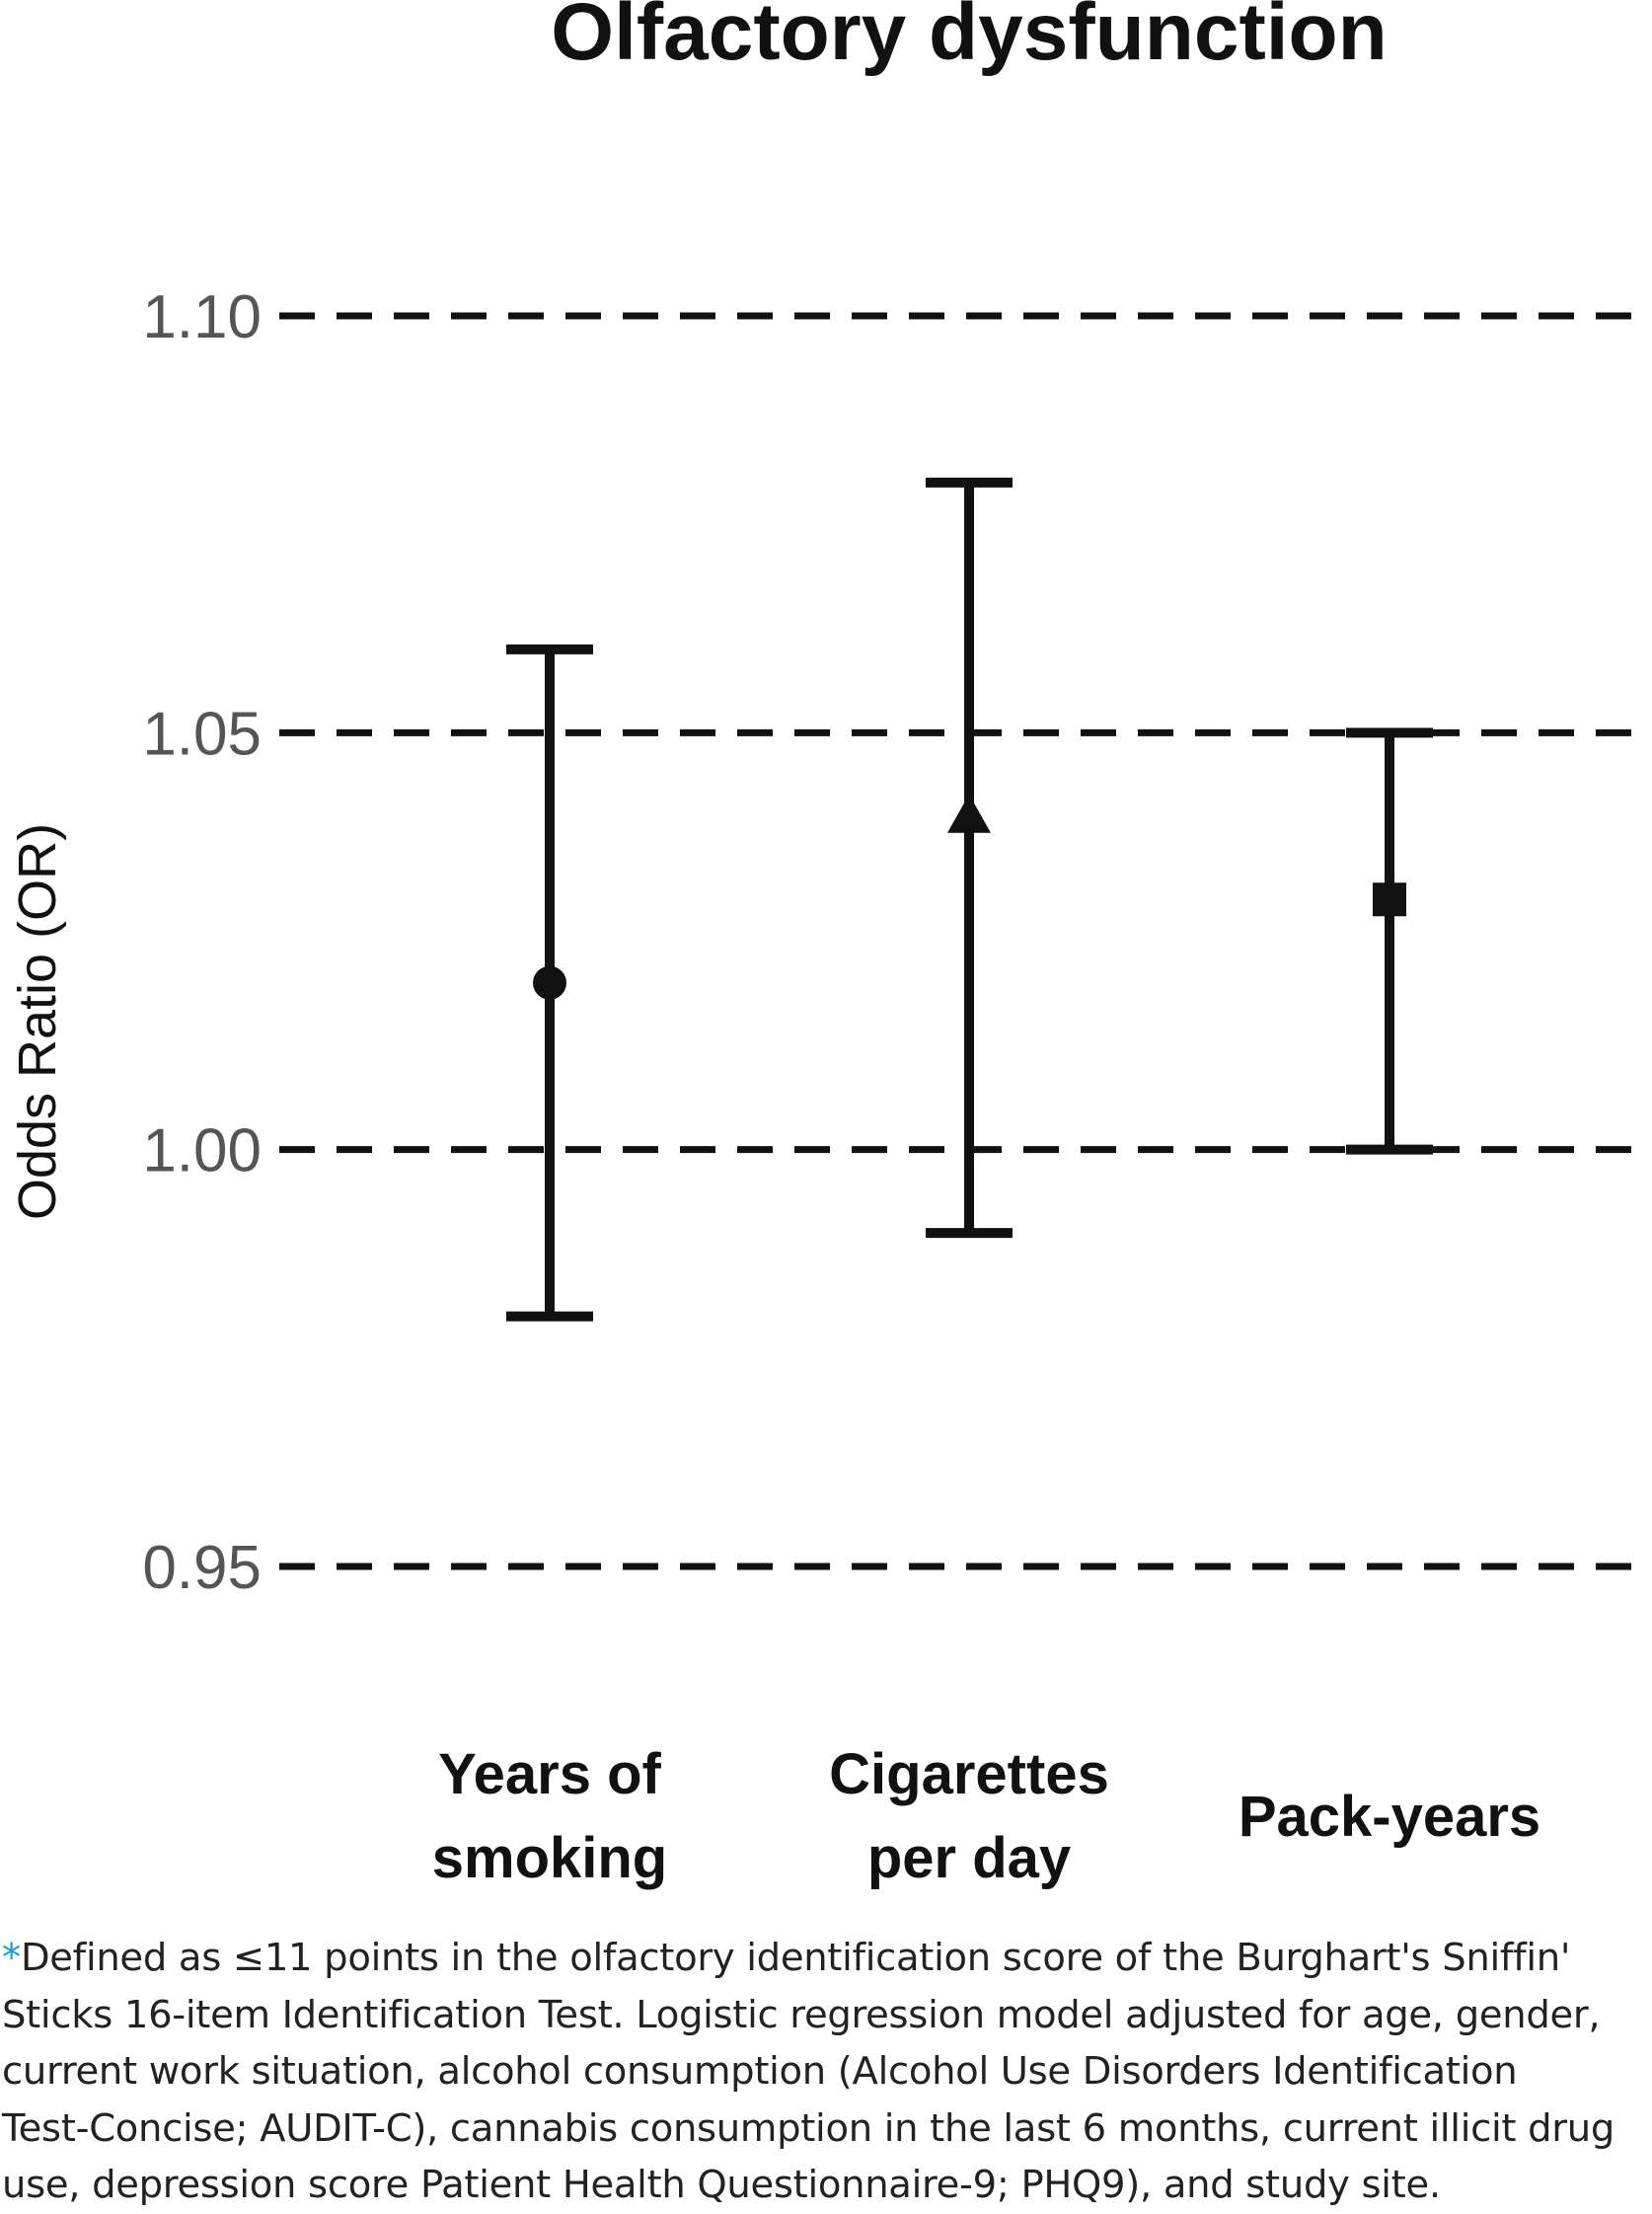 This screenshot has width=1652, height=2214. Describe the element at coordinates (549, 983) in the screenshot. I see `point-estimate-circle` at that location.